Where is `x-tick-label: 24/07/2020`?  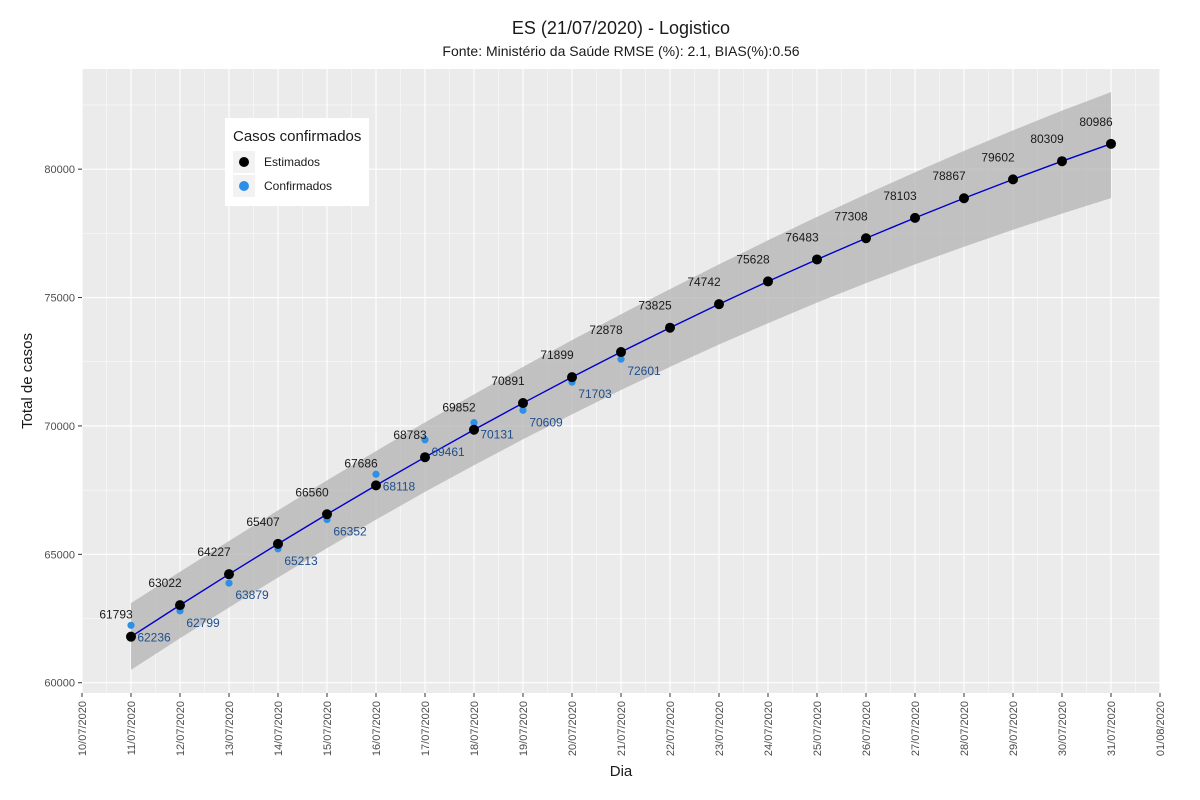
x-tick-label: 24/07/2020 is located at coordinates (769, 728).